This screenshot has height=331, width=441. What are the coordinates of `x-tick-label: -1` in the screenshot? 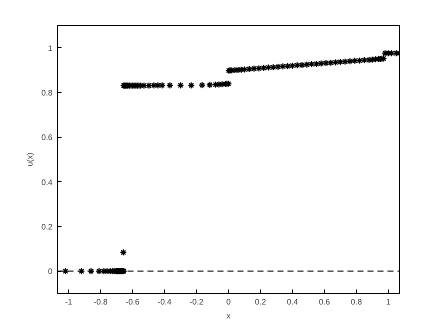 It's located at (69, 302).